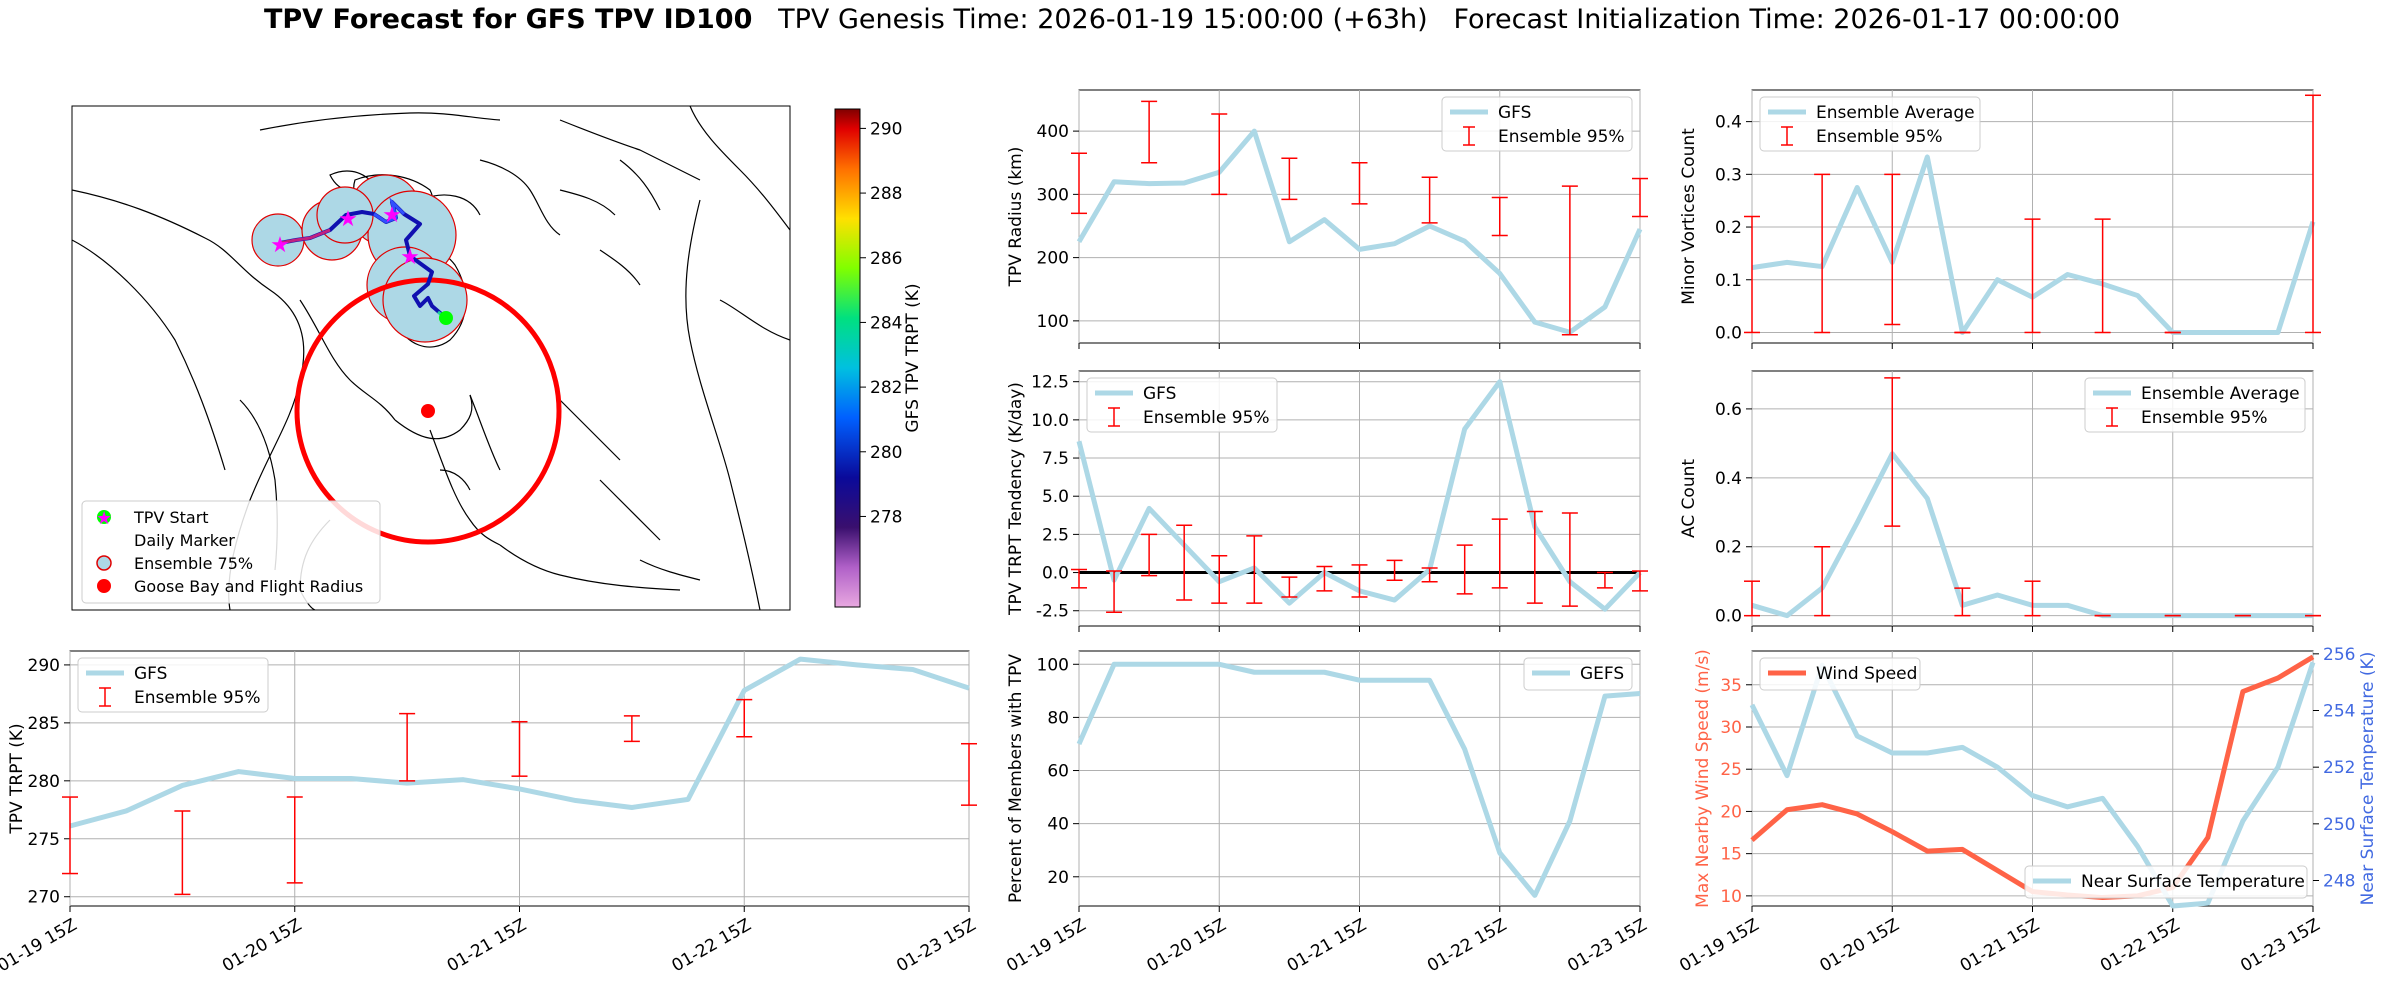 The height and width of the screenshot is (982, 2384). I want to click on colorbar-ticks: 278 280 282 284 286 288 290, so click(881, 323).